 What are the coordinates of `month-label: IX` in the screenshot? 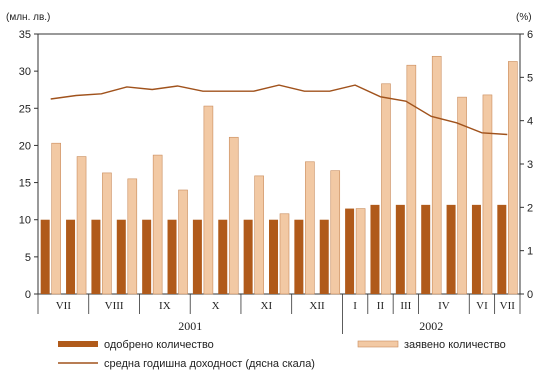 It's located at (165, 306).